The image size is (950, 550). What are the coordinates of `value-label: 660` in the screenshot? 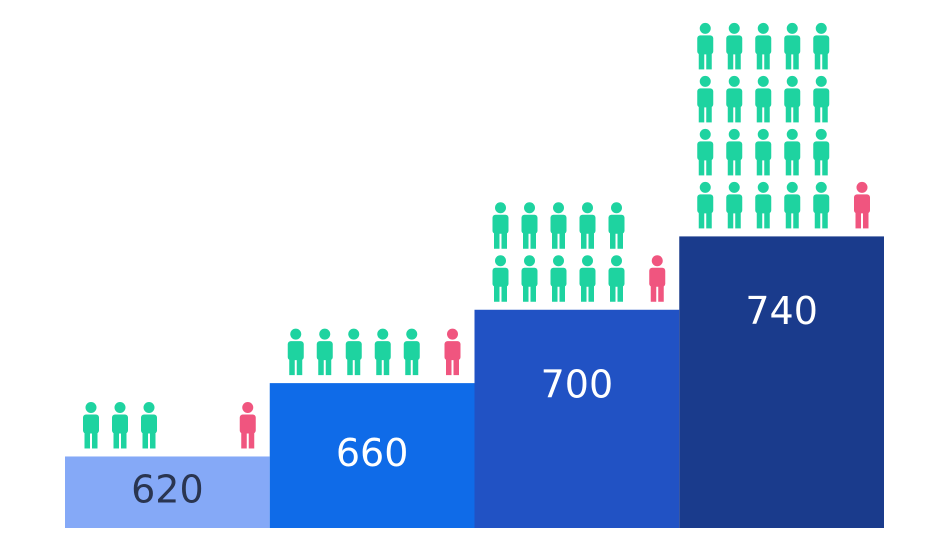 It's located at (372, 453).